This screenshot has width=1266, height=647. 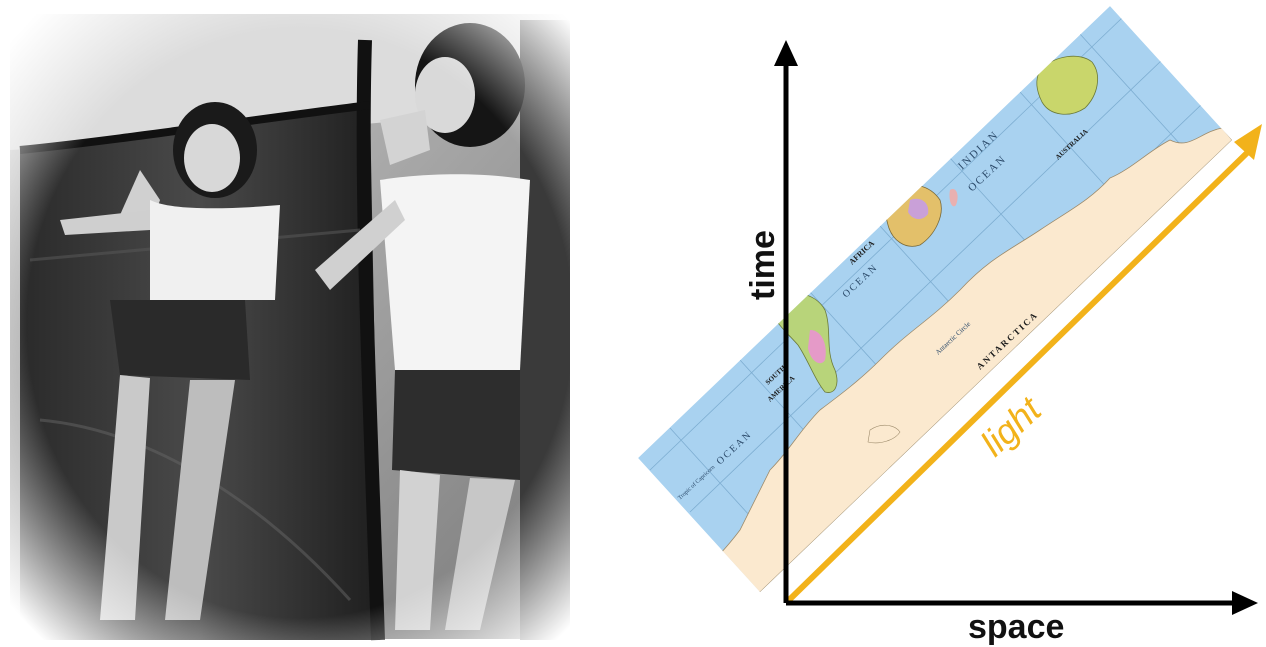 What do you see at coordinates (1011, 425) in the screenshot?
I see `light-label: light` at bounding box center [1011, 425].